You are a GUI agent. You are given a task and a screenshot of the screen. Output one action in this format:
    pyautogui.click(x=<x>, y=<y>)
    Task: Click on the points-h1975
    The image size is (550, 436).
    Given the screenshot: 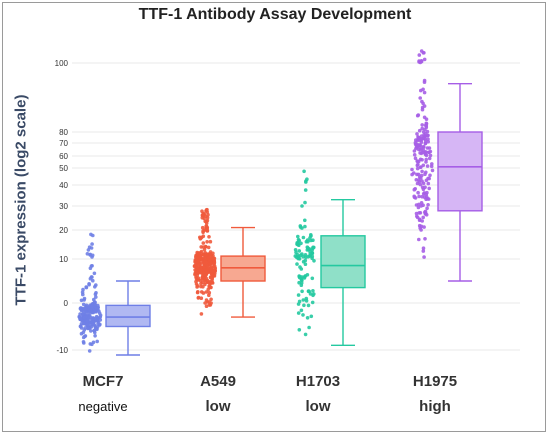 What is the action you would take?
    pyautogui.click(x=422, y=154)
    